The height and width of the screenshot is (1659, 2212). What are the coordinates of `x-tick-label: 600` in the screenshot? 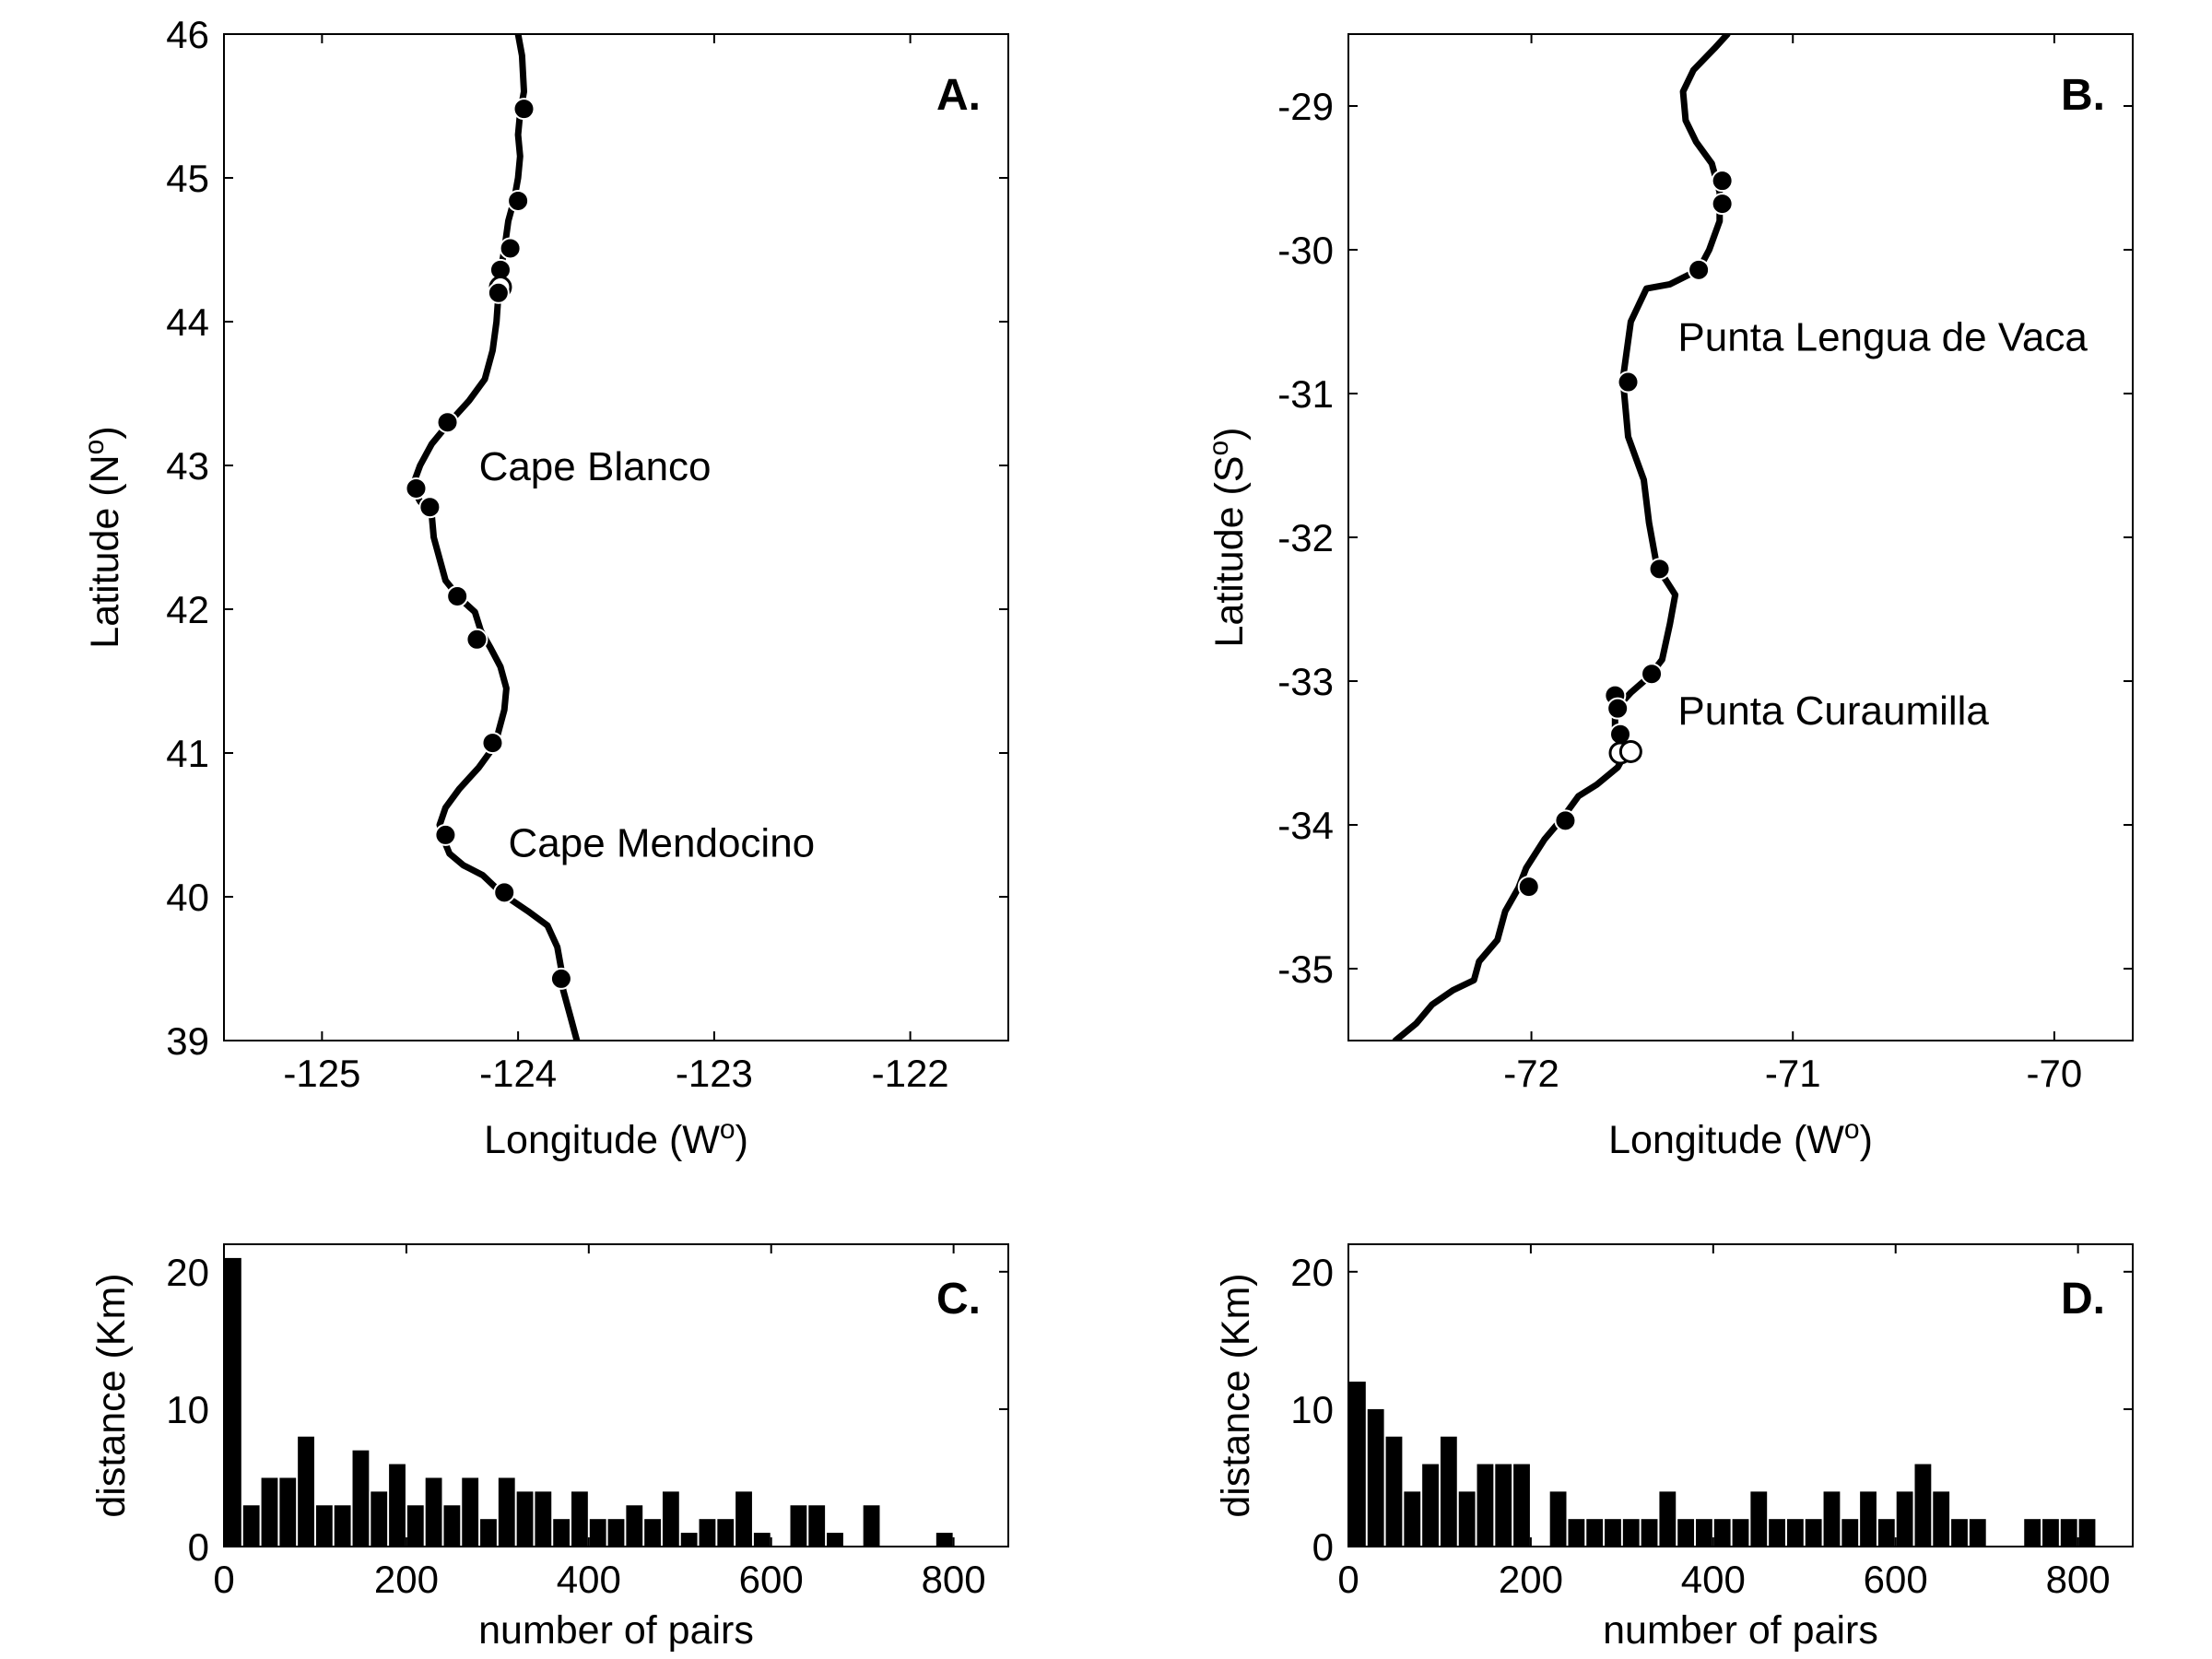 It's located at (771, 1579).